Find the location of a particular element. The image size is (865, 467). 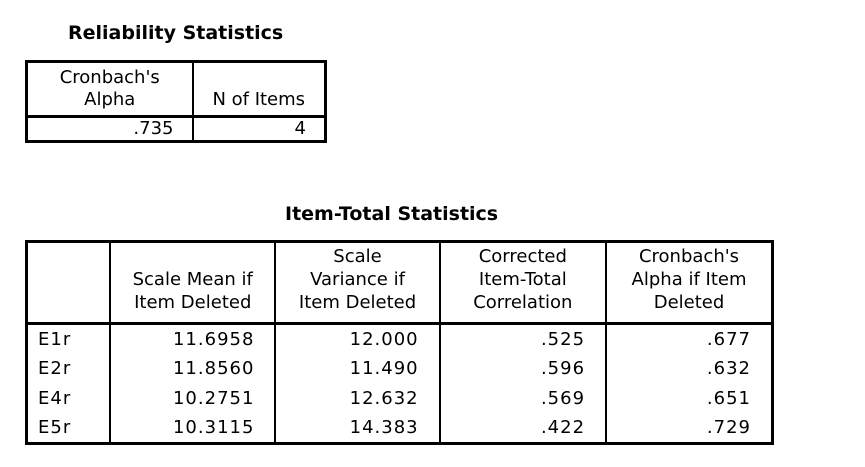

cell-scale-variance: 11.490 is located at coordinates (358, 368).